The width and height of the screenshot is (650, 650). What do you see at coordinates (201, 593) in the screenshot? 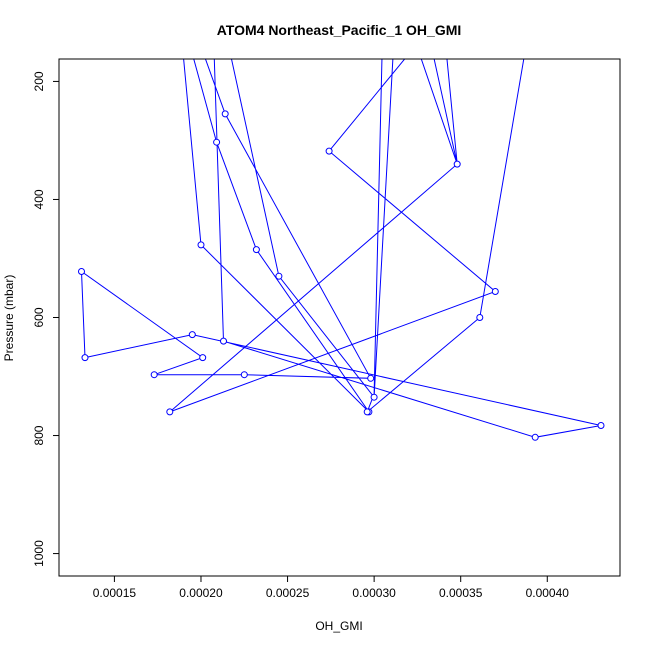
I see `x-tick-label: 0.00020` at bounding box center [201, 593].